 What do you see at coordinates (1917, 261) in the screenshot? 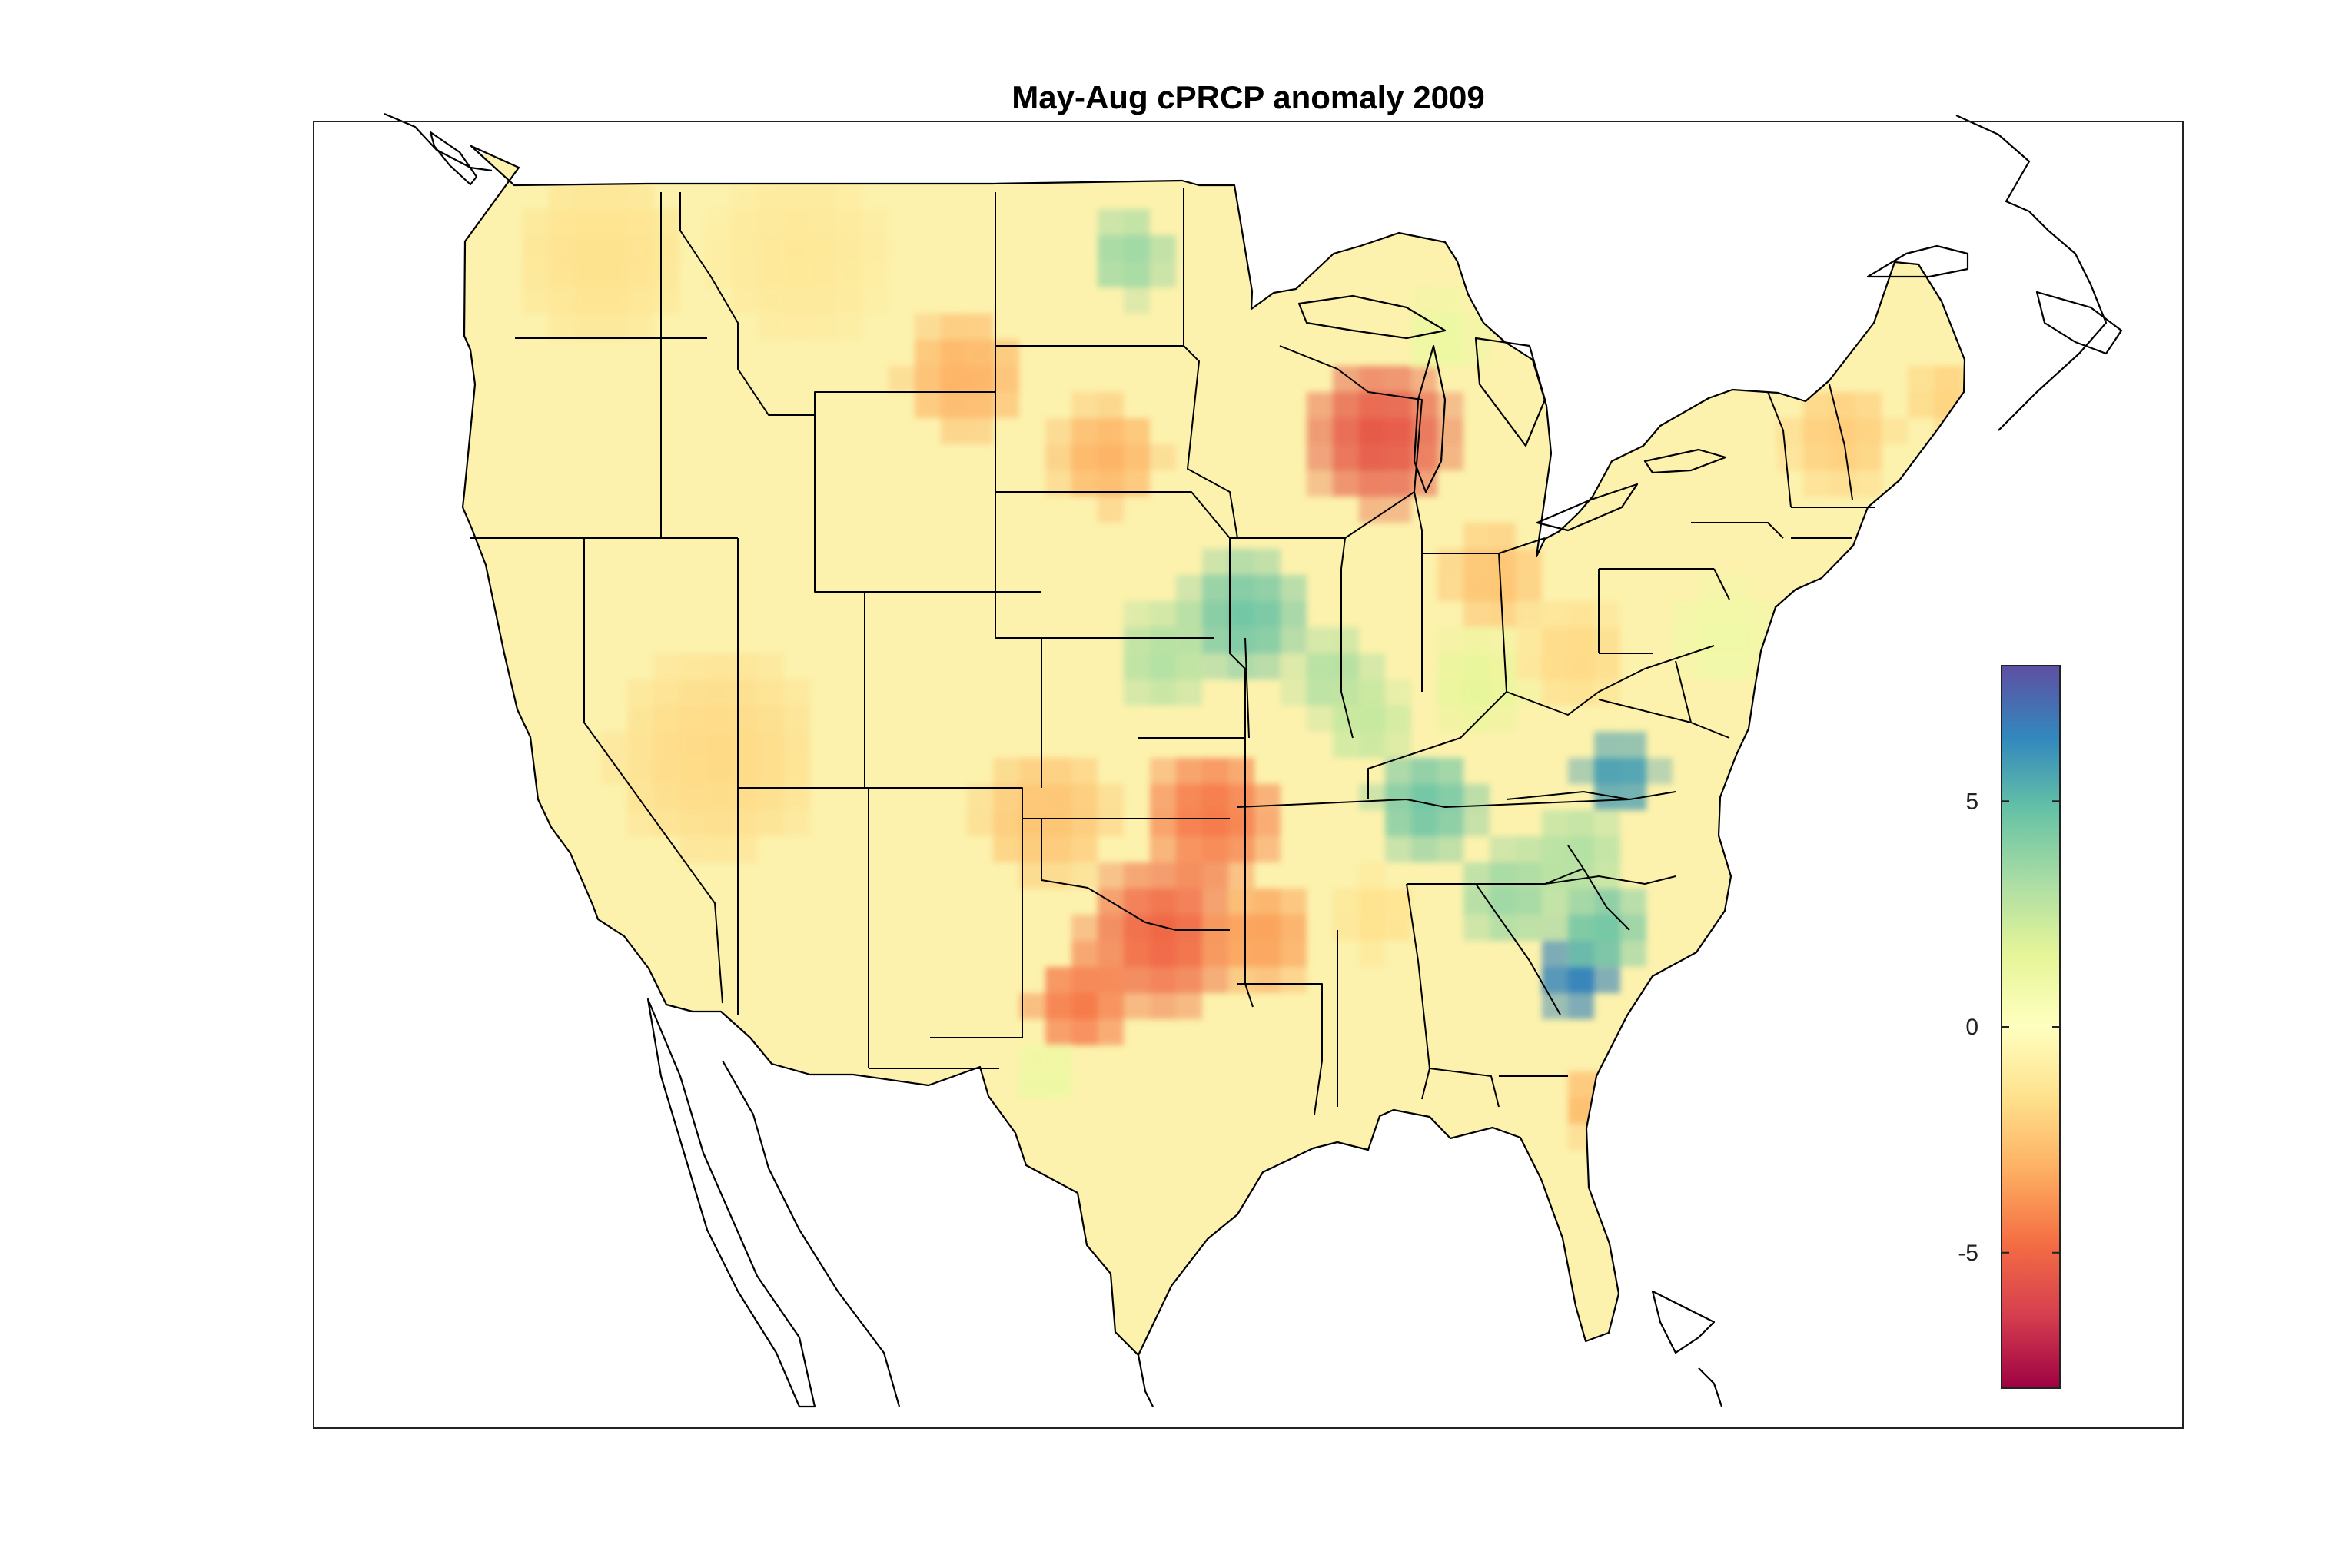
I see `nova-scotia` at bounding box center [1917, 261].